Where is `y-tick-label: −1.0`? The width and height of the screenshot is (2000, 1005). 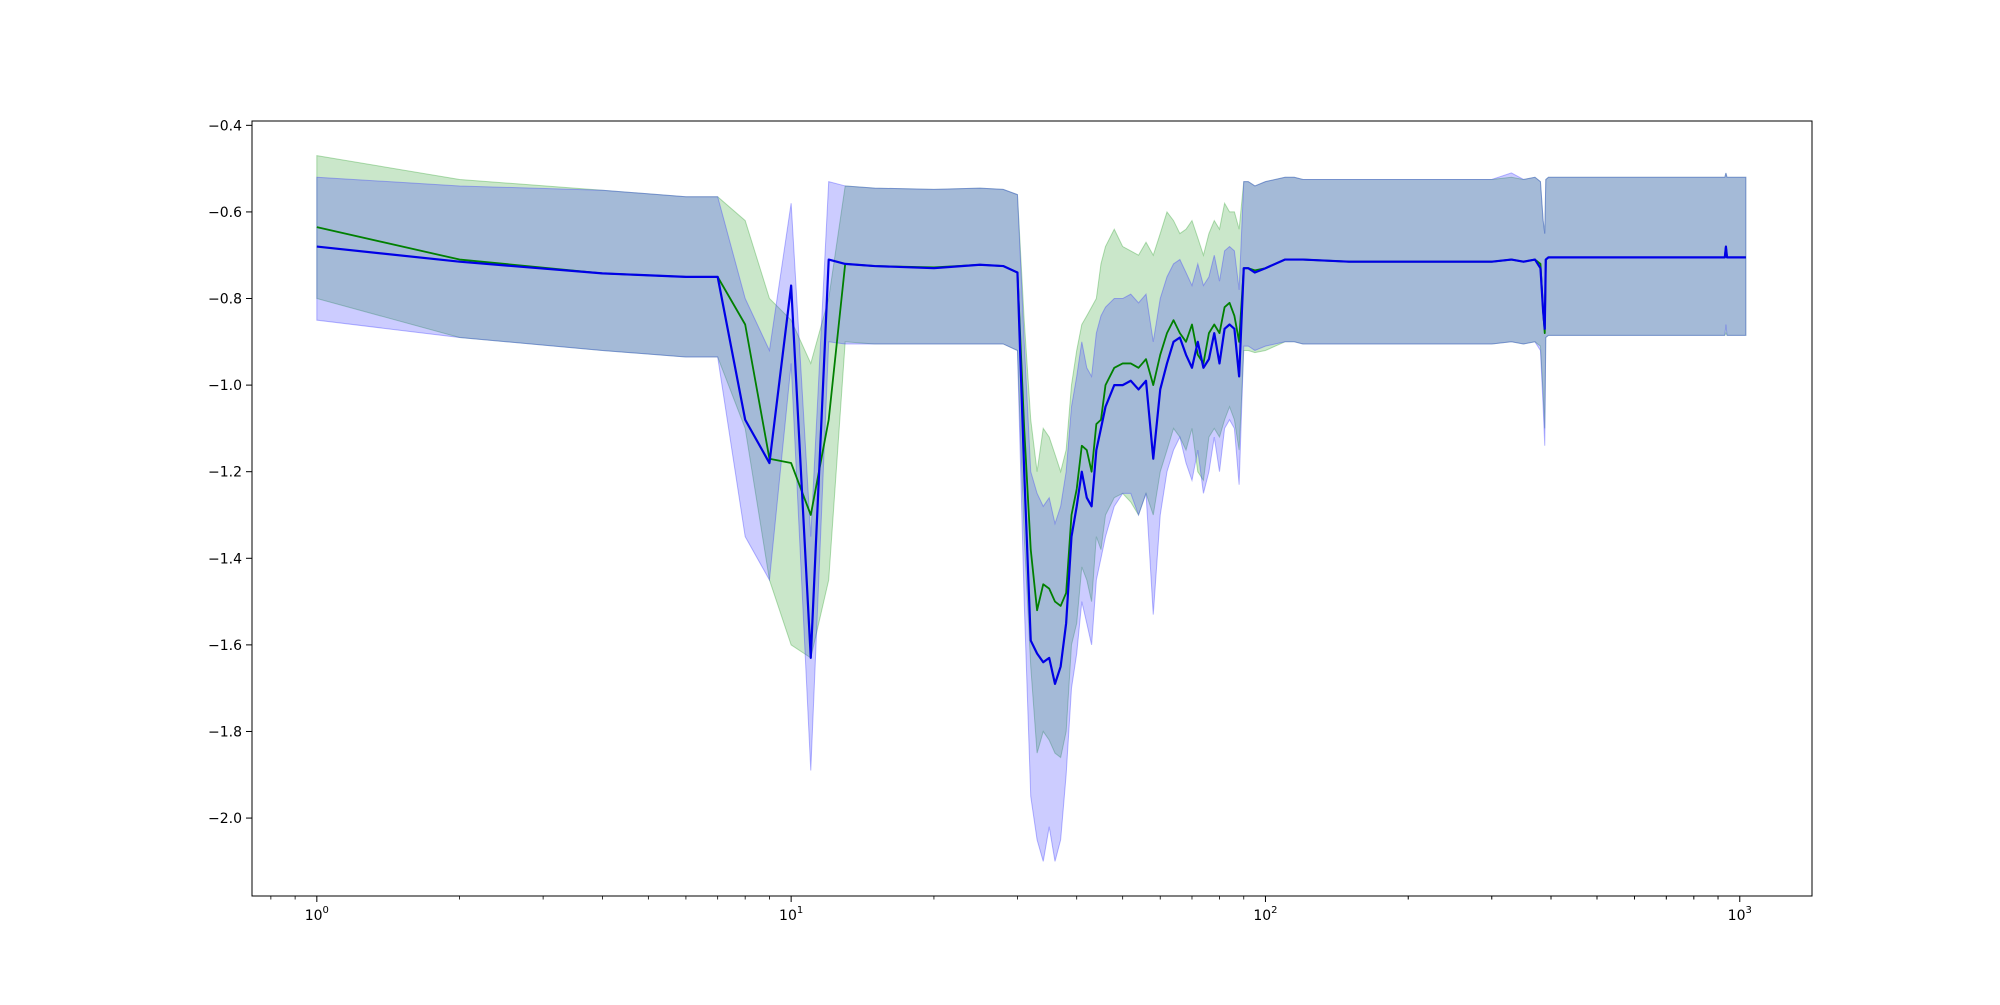
y-tick-label: −1.0 is located at coordinates (225, 386).